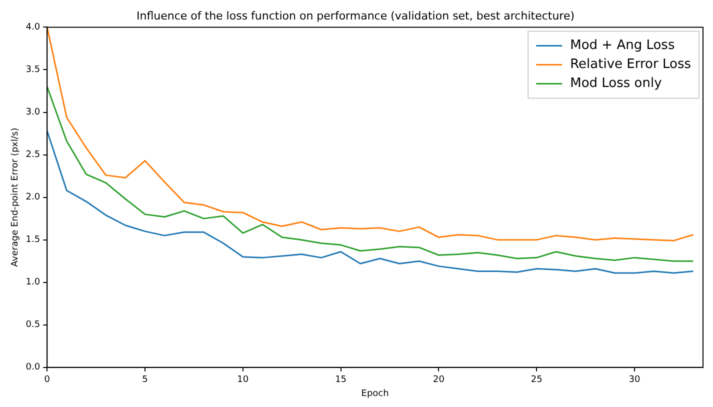 This screenshot has height=407, width=713. I want to click on y-tick-label: 4.0, so click(33, 27).